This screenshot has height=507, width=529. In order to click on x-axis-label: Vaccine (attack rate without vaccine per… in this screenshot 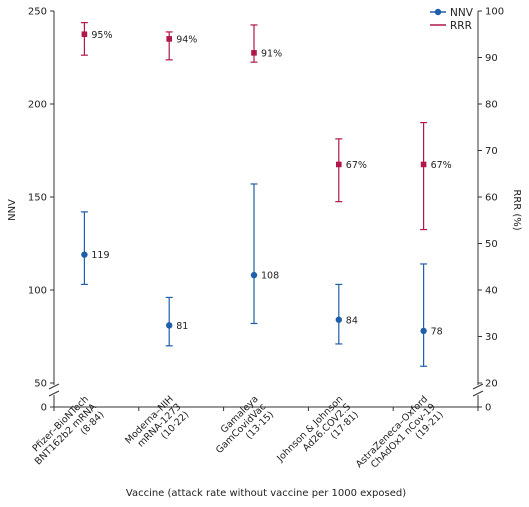, I will do `click(266, 493)`.